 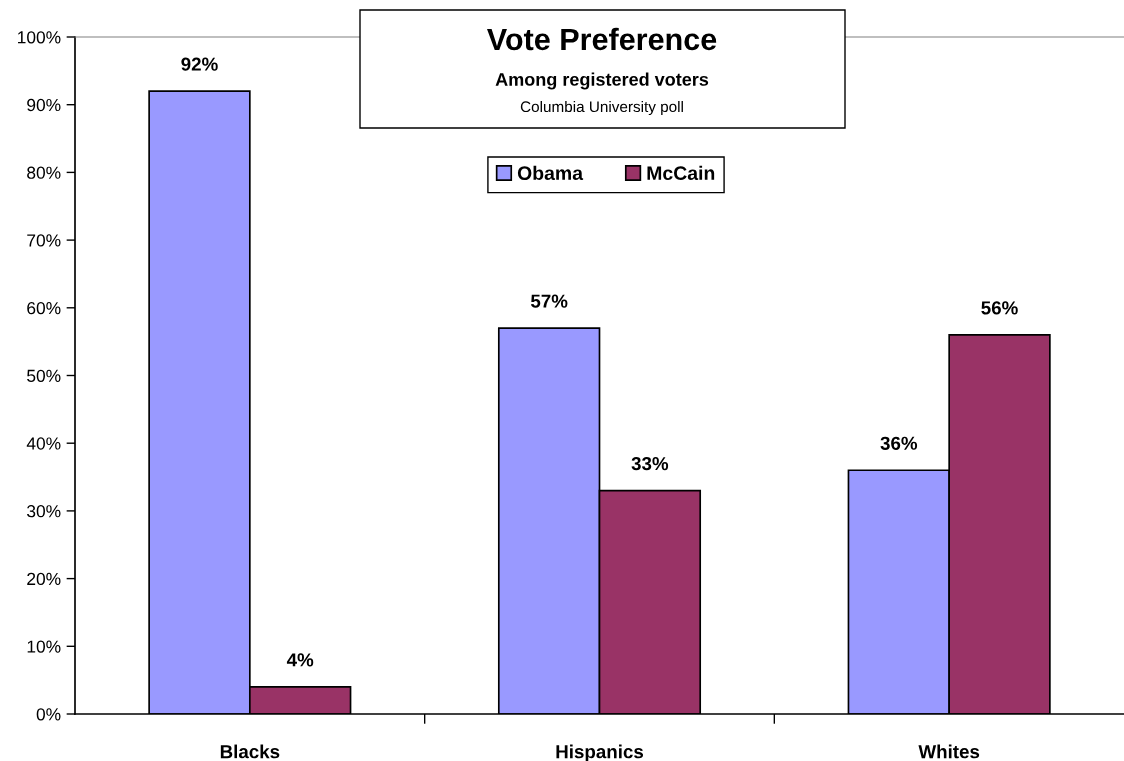 What do you see at coordinates (300, 660) in the screenshot?
I see `data-label: 4%` at bounding box center [300, 660].